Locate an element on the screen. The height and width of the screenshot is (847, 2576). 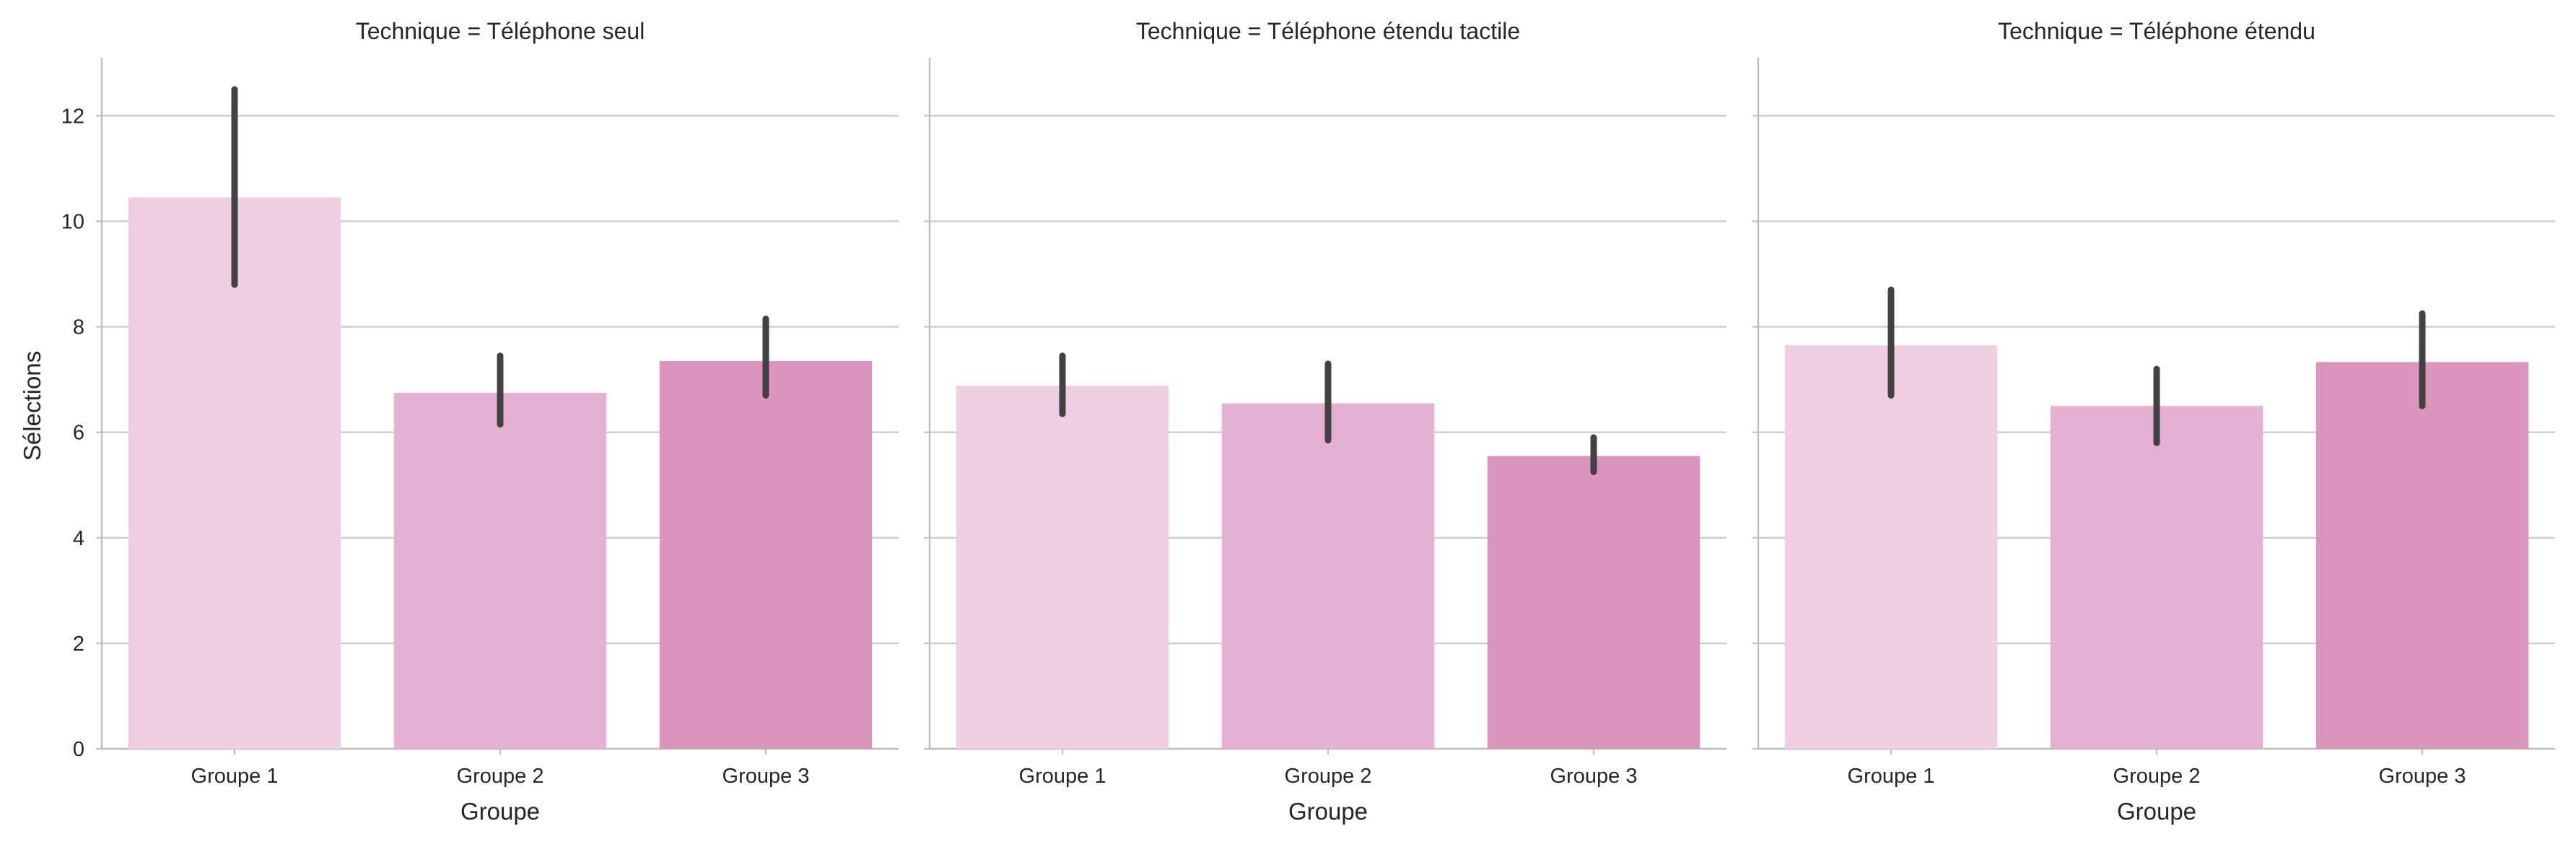
y-tick-label: 6 is located at coordinates (78, 433).